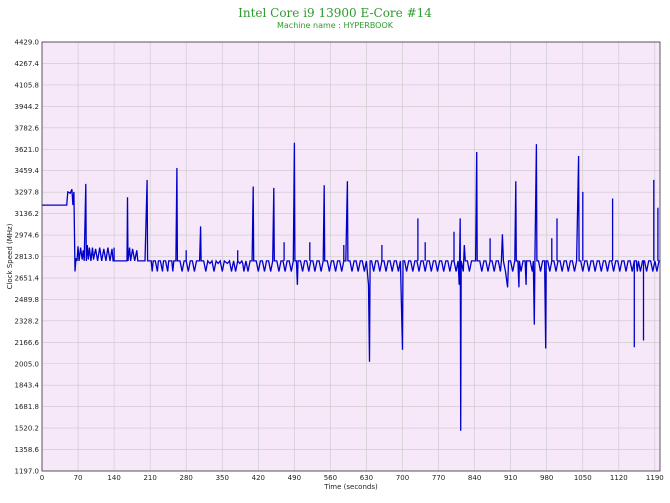  What do you see at coordinates (186, 478) in the screenshot?
I see `x-tick-label: 280` at bounding box center [186, 478].